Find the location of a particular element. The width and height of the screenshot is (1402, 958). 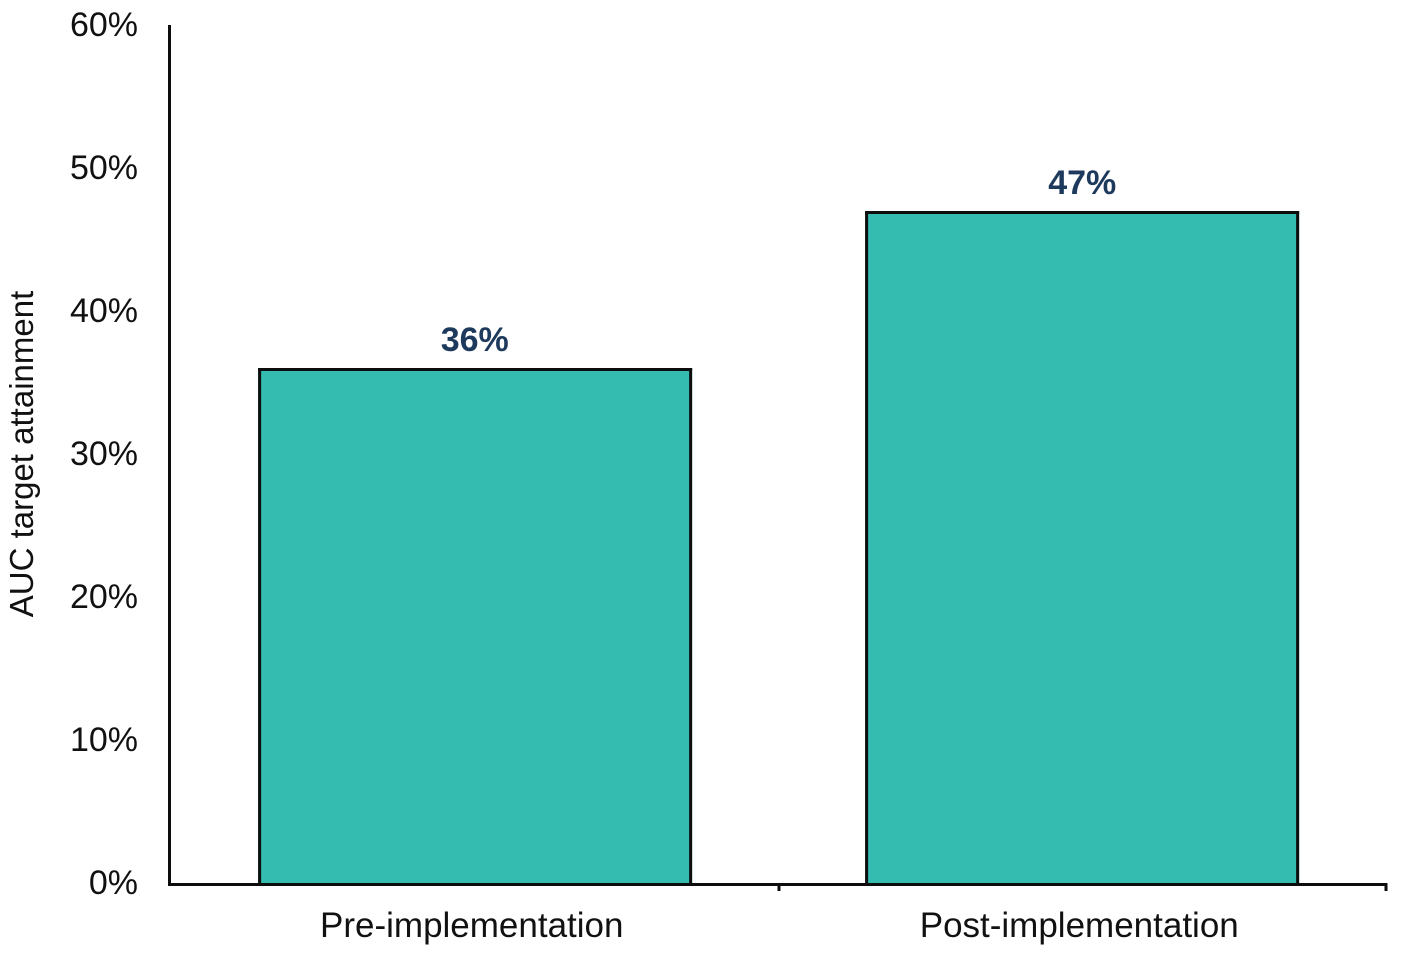

y-tick-label: 10% is located at coordinates (103, 740).